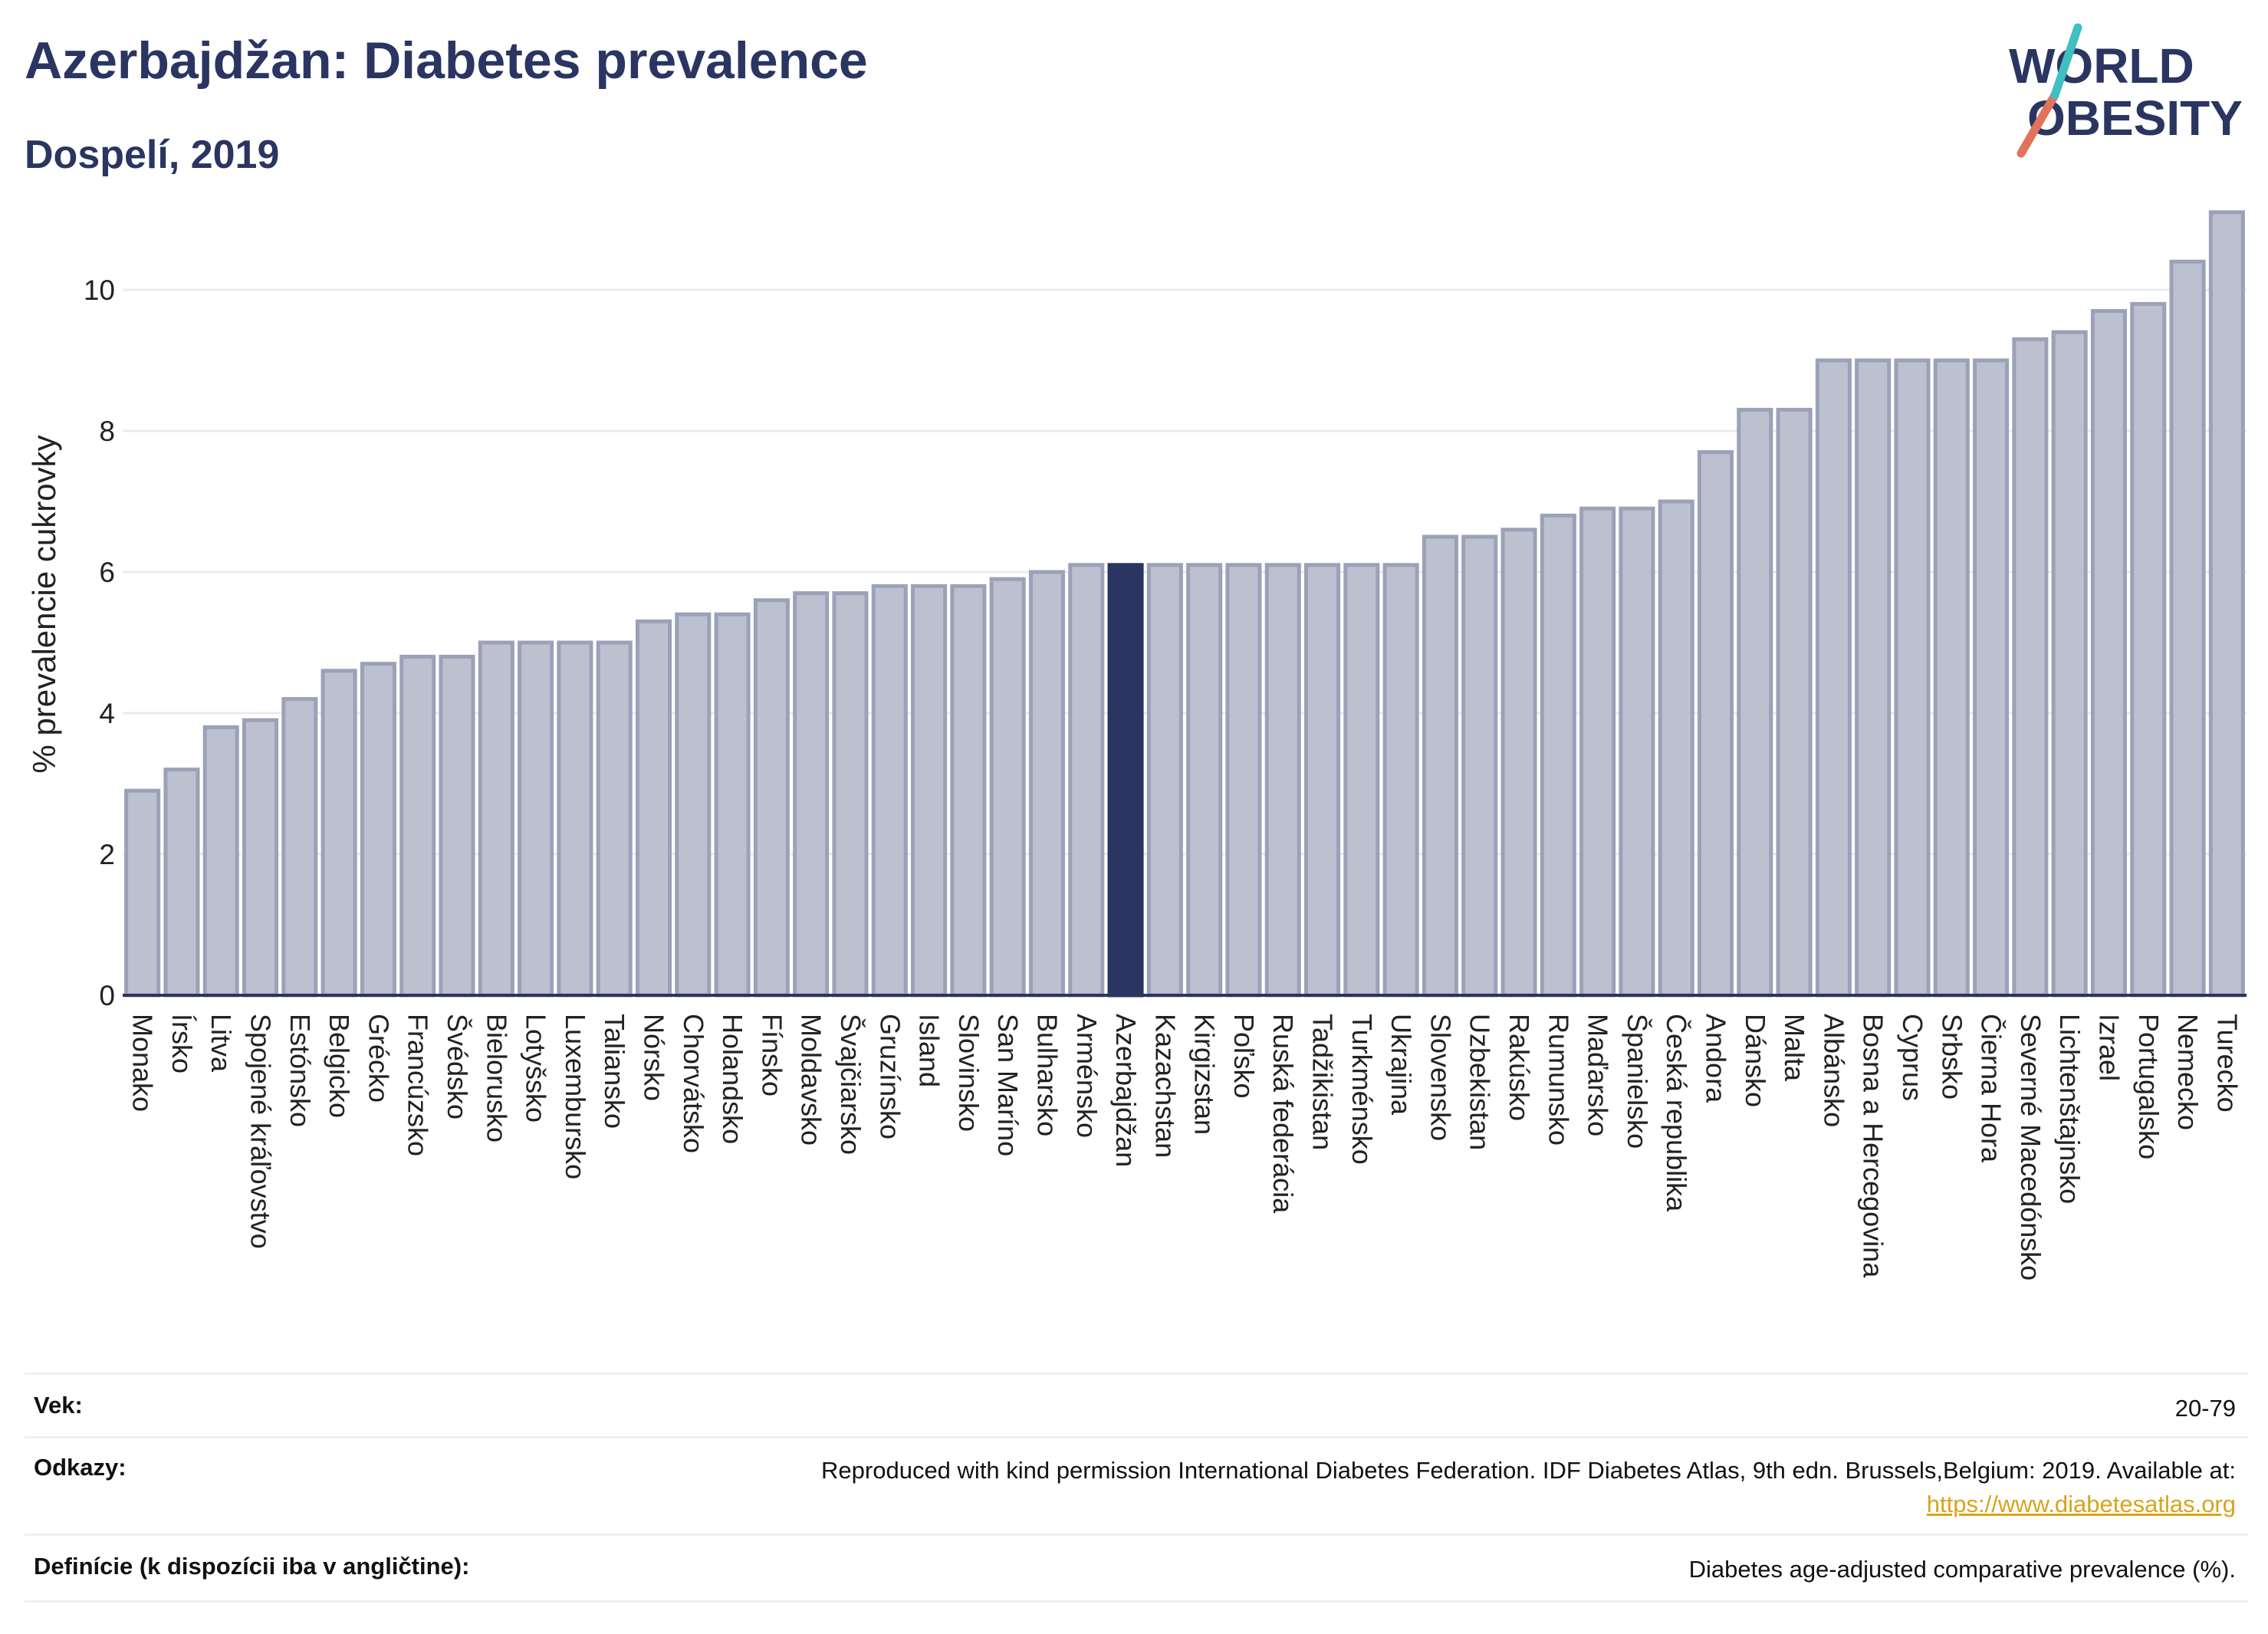 Image resolution: width=2268 pixels, height=1634 pixels. What do you see at coordinates (418, 1085) in the screenshot?
I see `x-tick-label: Francúzsko` at bounding box center [418, 1085].